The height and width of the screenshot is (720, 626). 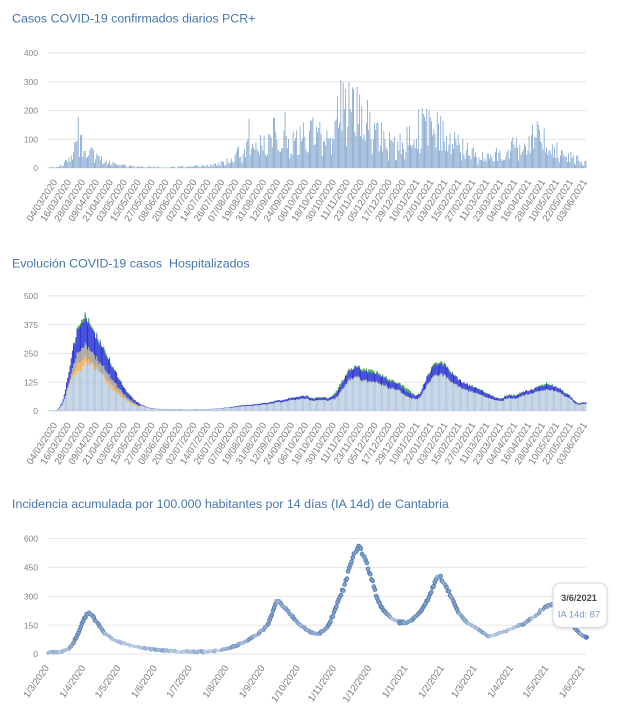 What do you see at coordinates (31, 296) in the screenshot?
I see `svg-text: 500` at bounding box center [31, 296].